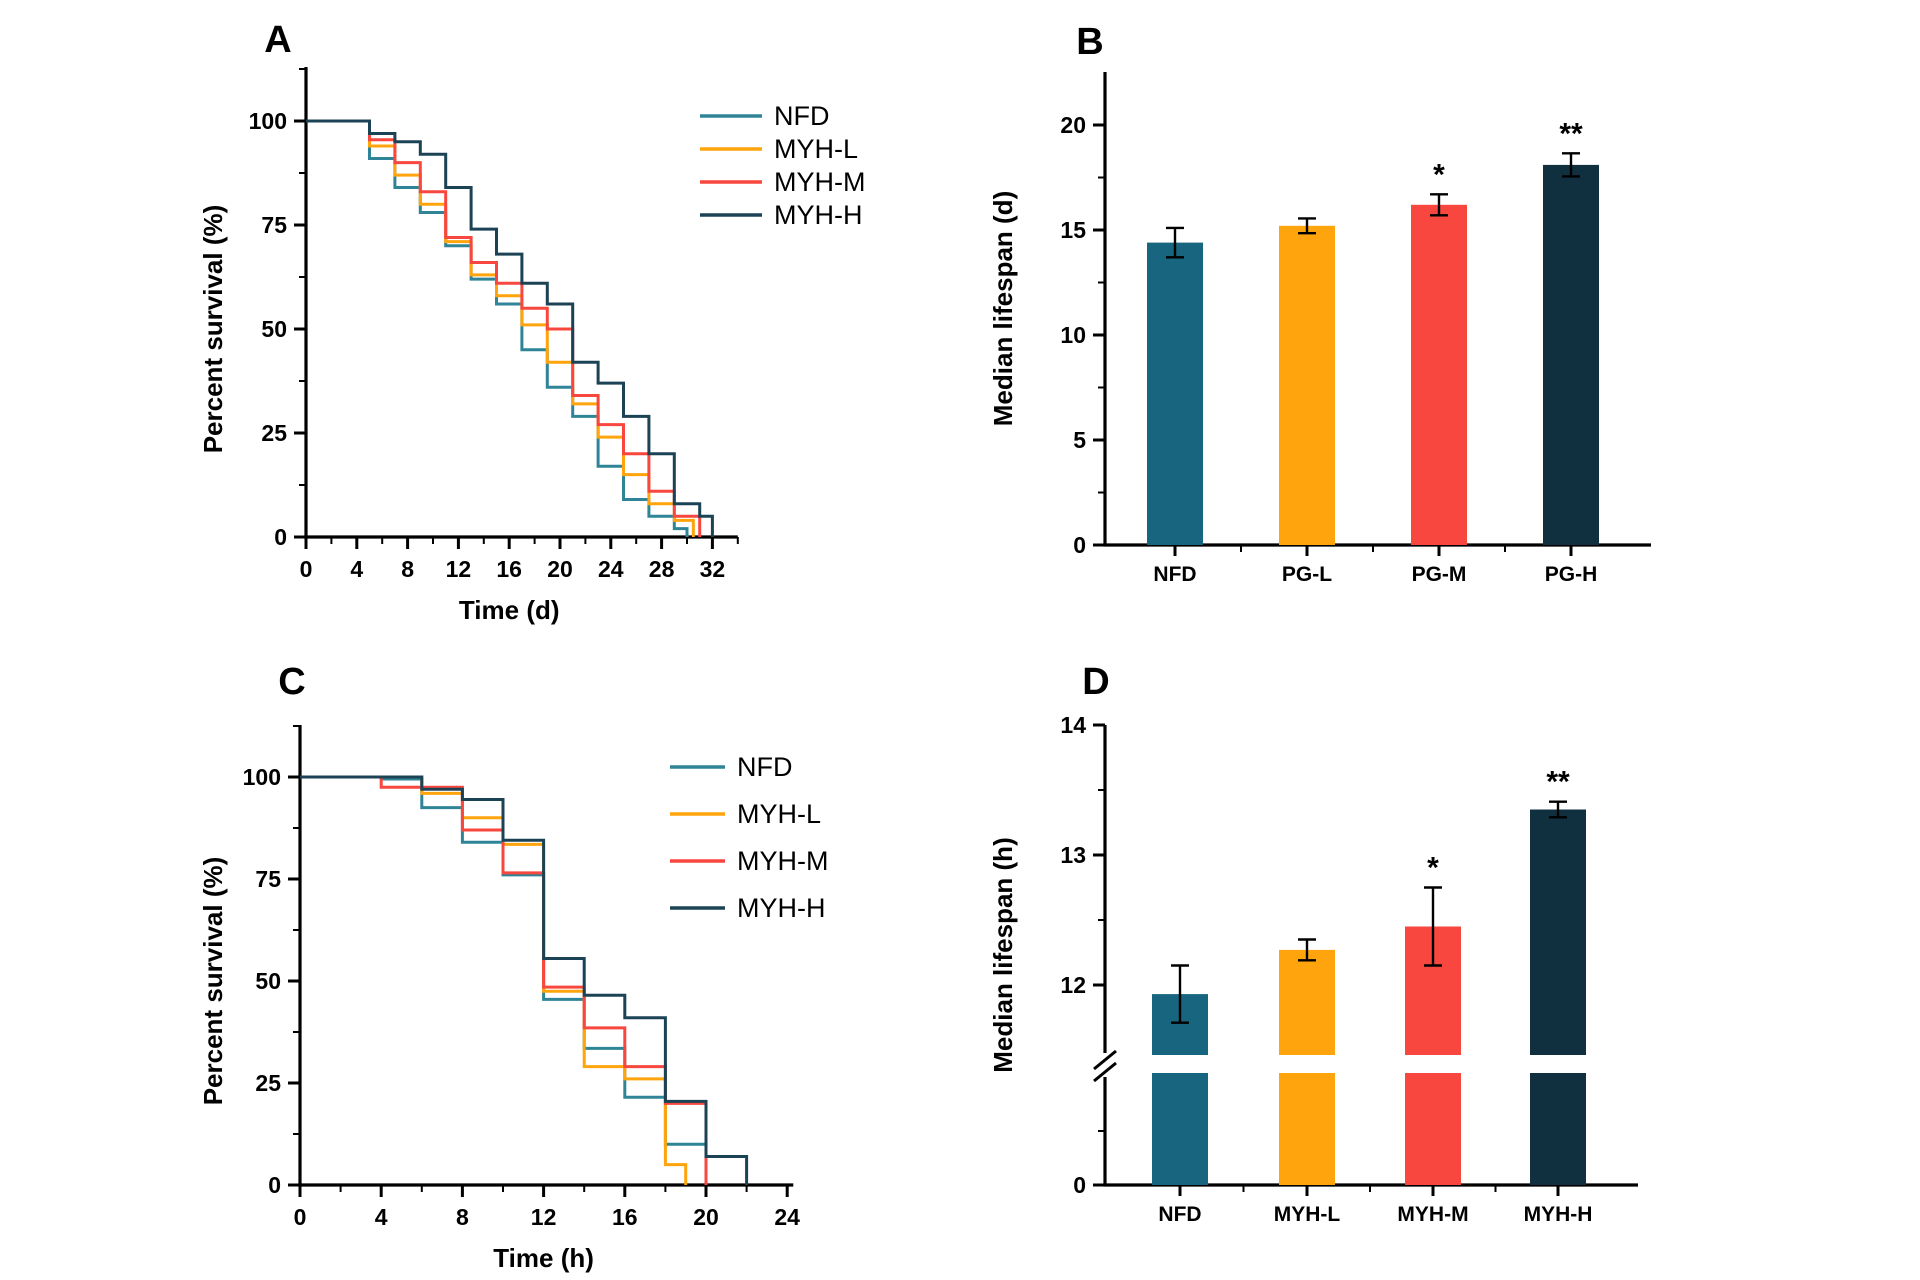  What do you see at coordinates (1073, 125) in the screenshot?
I see `y-tick-label: 20` at bounding box center [1073, 125].